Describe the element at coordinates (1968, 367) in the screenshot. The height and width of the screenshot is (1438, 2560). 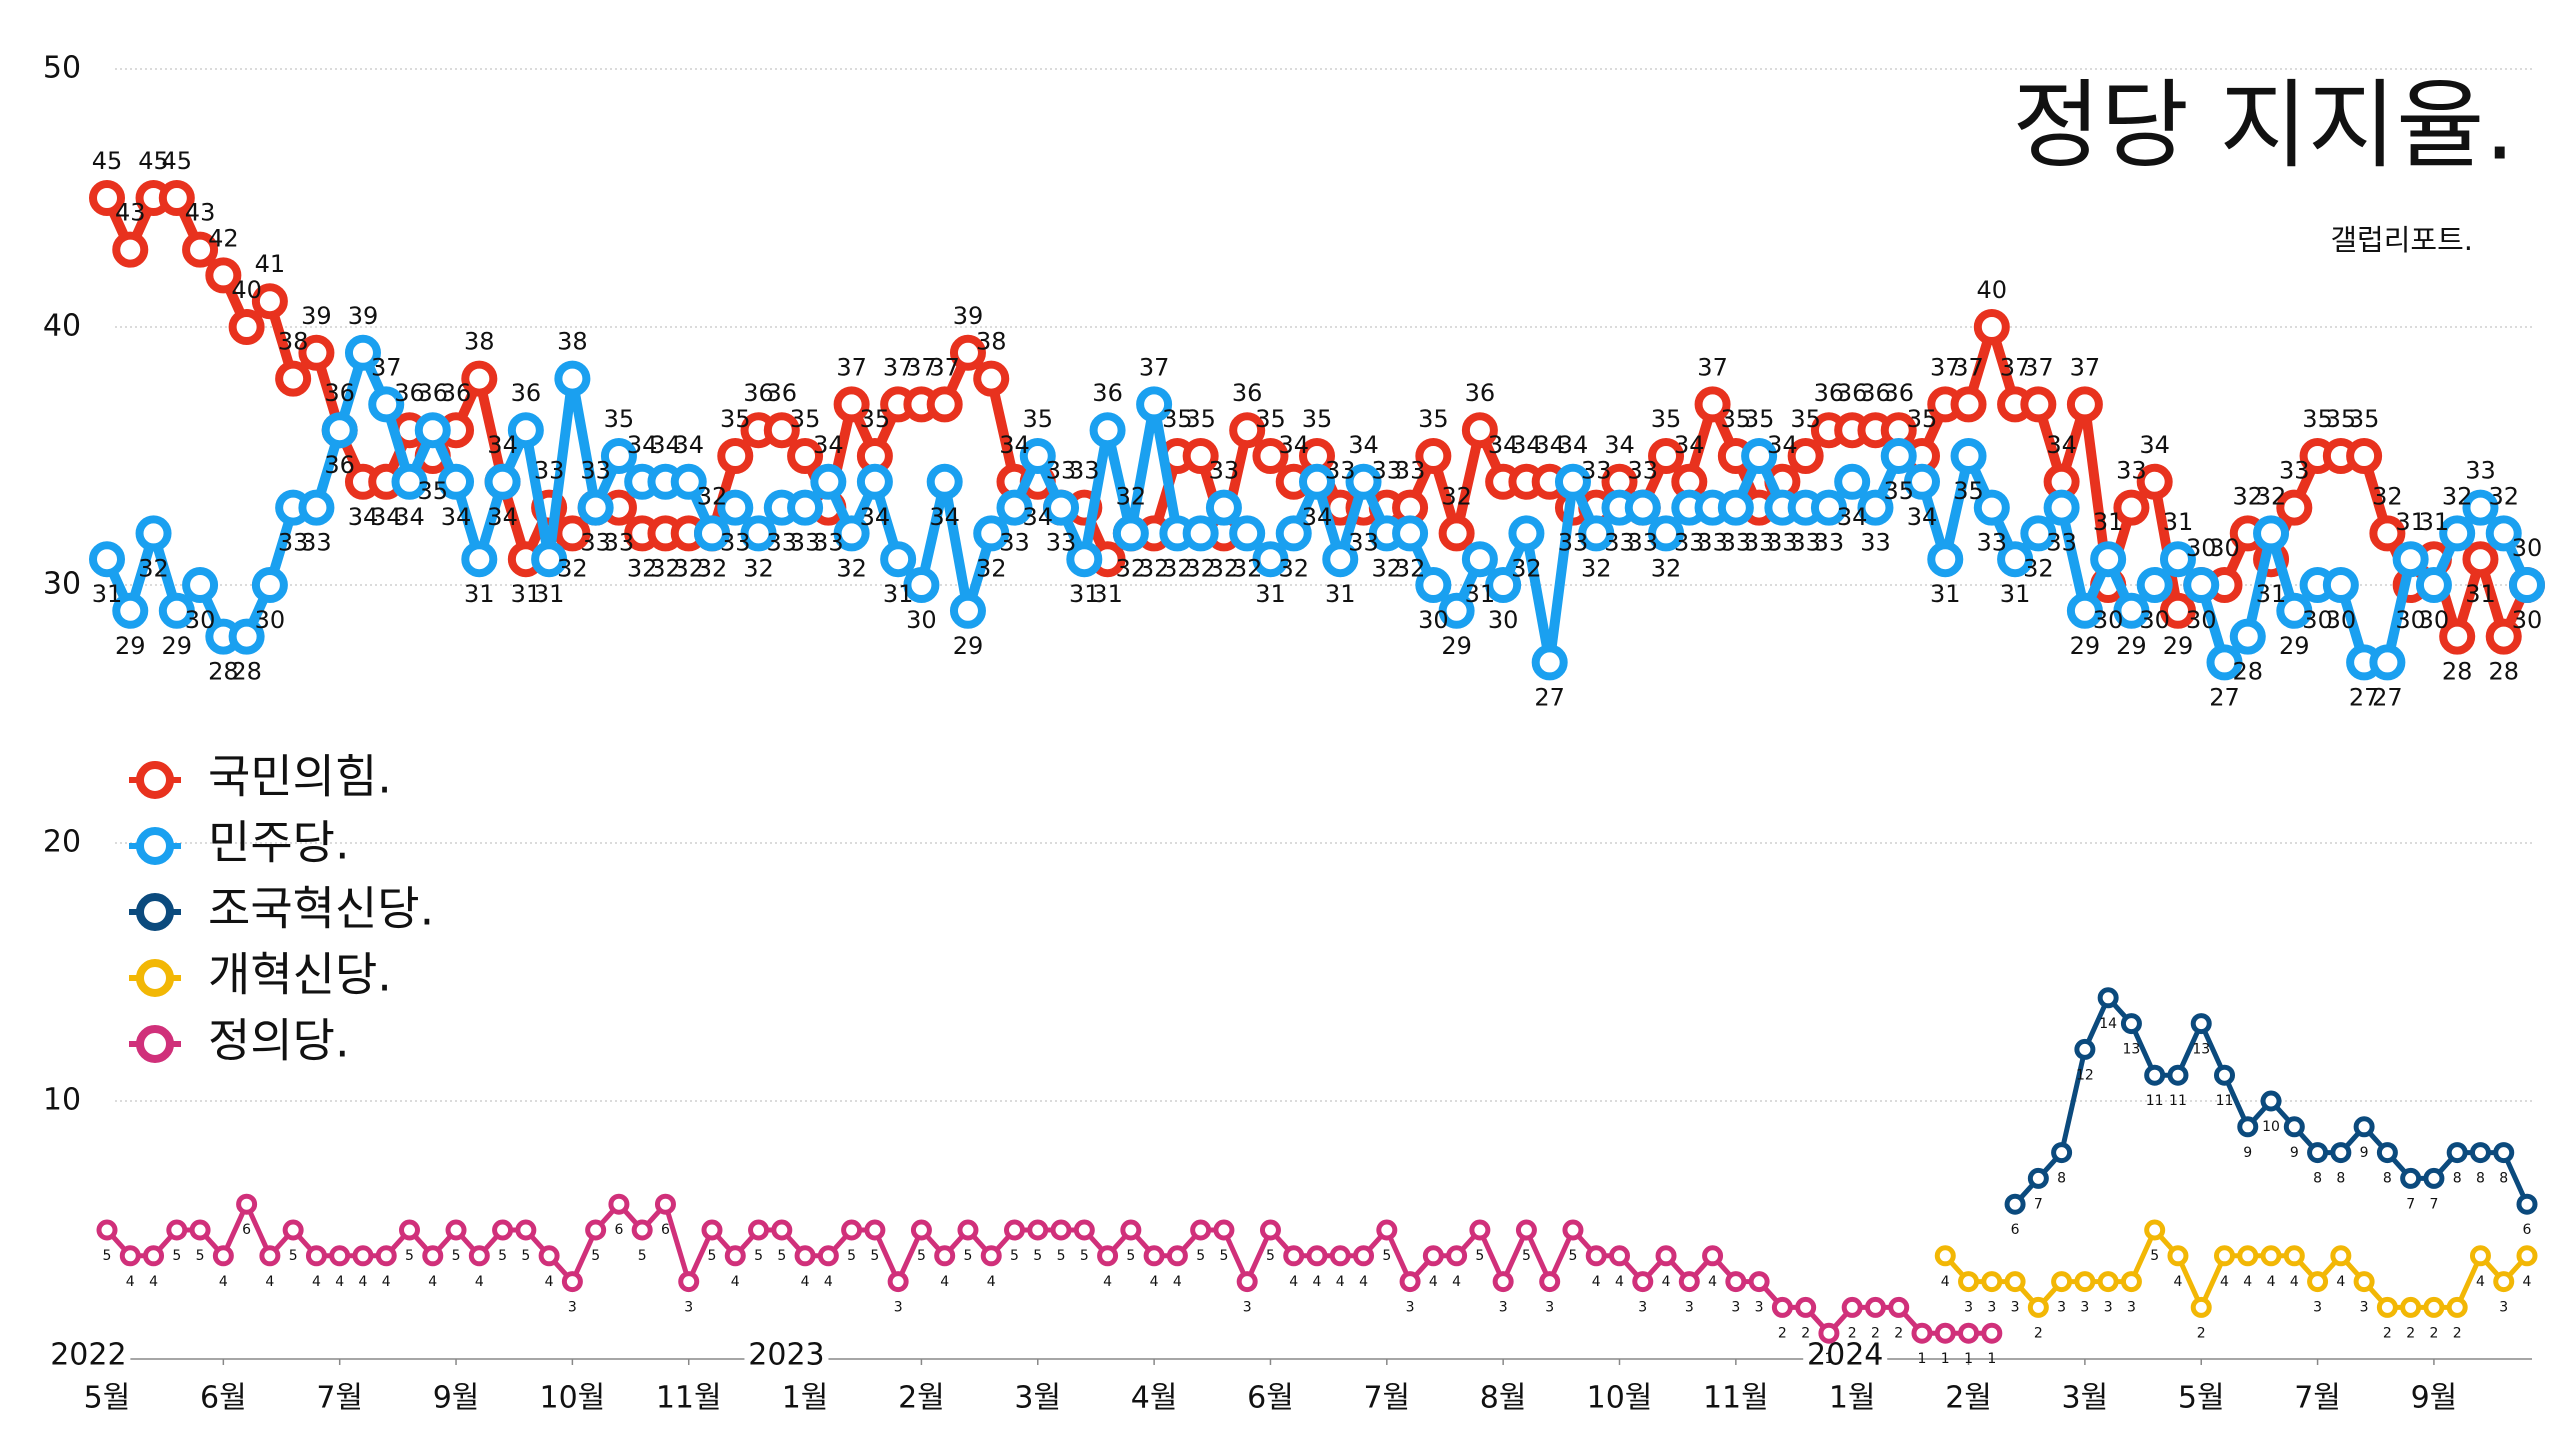
I see `value-label: 37` at that location.